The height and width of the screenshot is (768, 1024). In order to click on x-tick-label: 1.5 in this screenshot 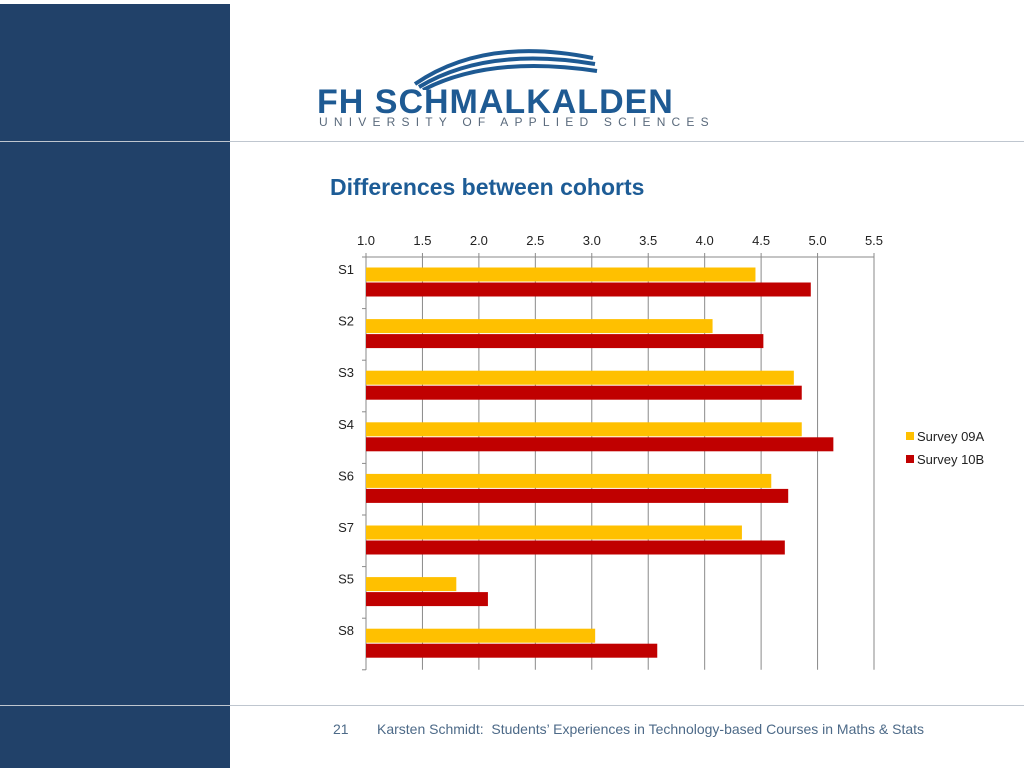, I will do `click(422, 240)`.